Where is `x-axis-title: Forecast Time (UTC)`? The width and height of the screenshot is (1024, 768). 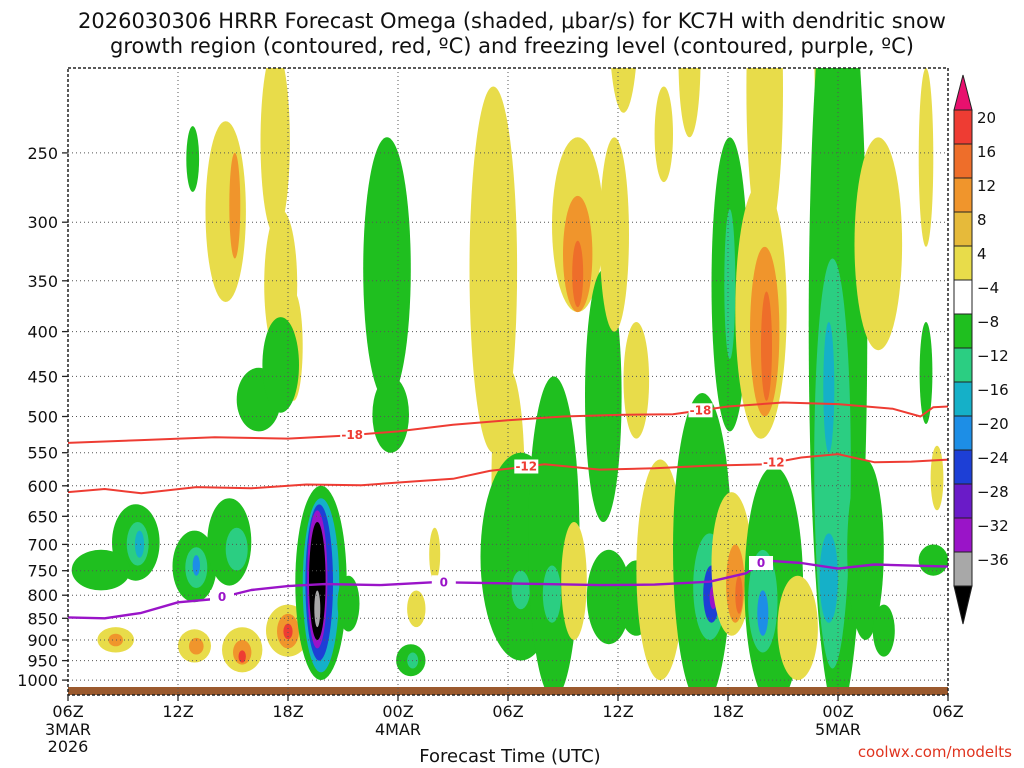 x-axis-title: Forecast Time (UTC) is located at coordinates (509, 756).